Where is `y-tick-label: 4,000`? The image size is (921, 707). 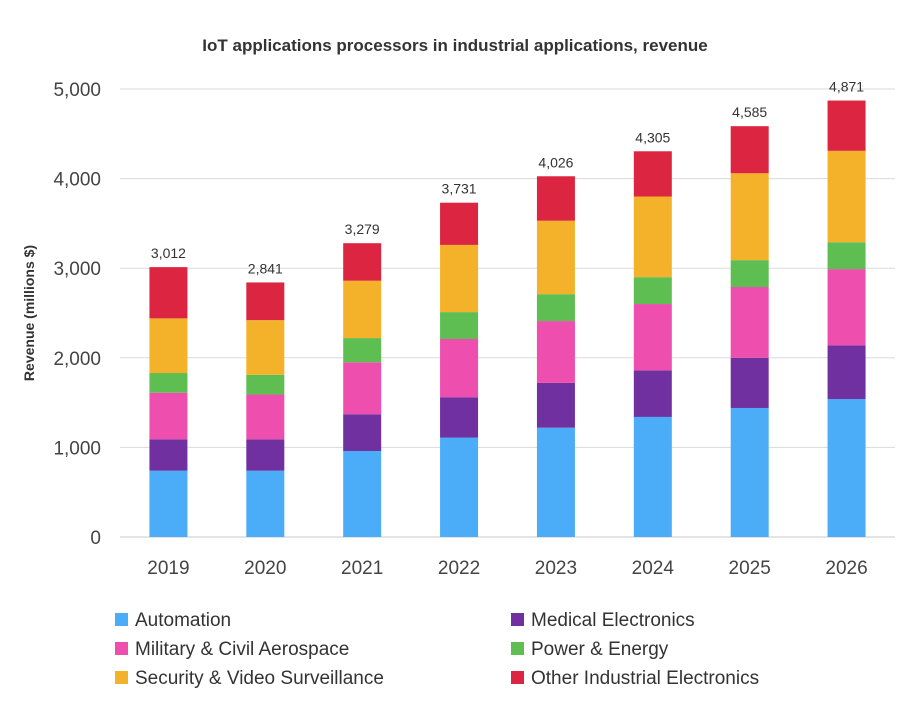
y-tick-label: 4,000 is located at coordinates (77, 180).